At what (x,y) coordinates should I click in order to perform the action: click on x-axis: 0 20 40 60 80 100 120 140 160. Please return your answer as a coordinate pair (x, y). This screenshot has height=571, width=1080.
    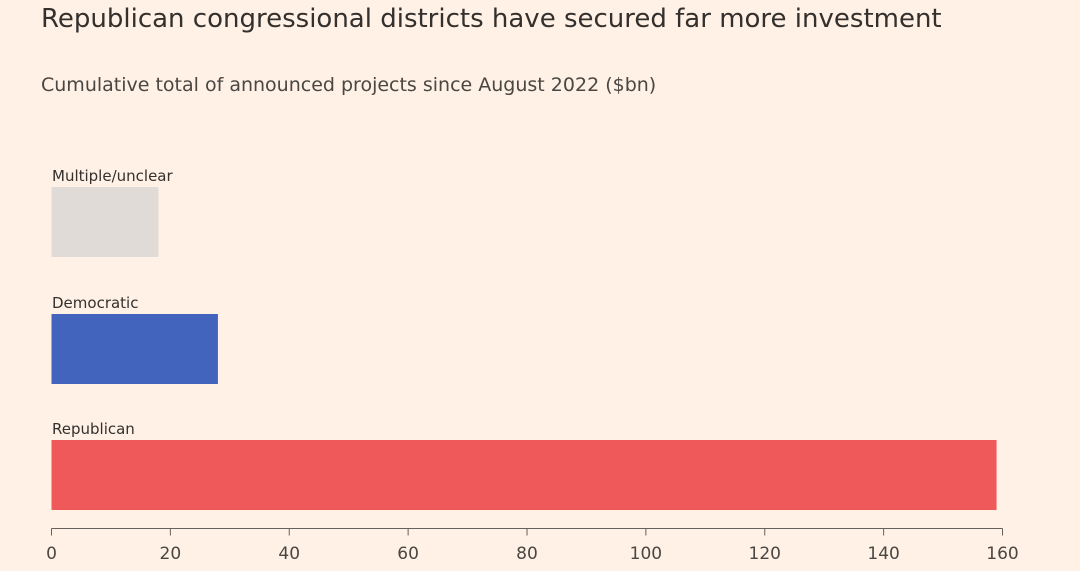
    Looking at the image, I should click on (532, 546).